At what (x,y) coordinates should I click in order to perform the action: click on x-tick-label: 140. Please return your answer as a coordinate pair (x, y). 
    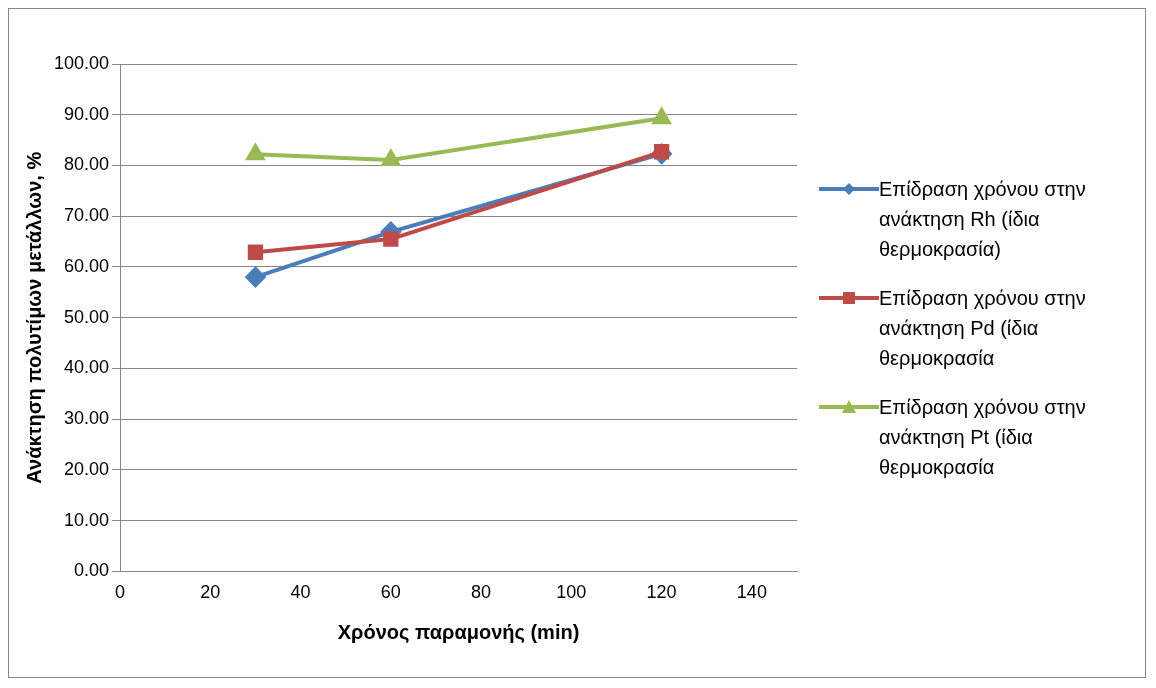
    Looking at the image, I should click on (751, 592).